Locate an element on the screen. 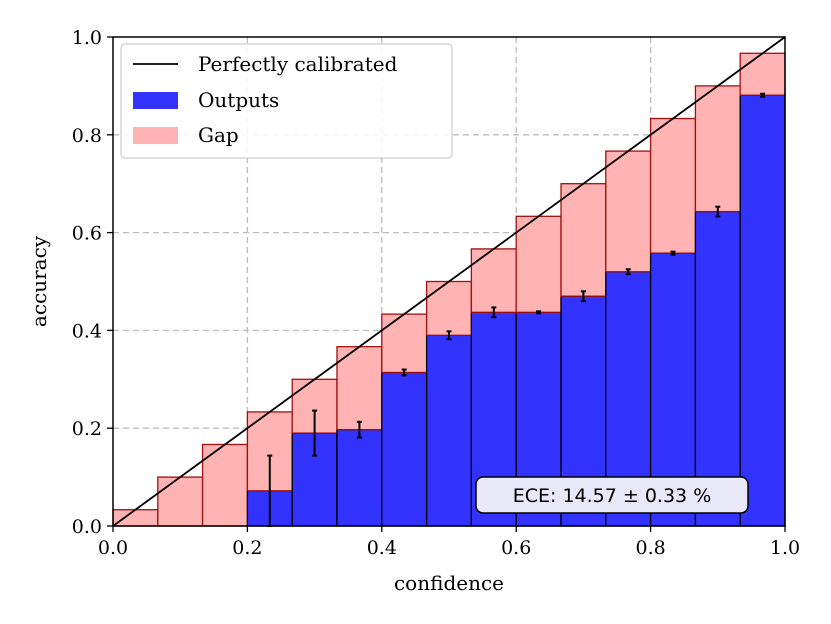  y-tick-label: 0.6 is located at coordinates (87, 234).